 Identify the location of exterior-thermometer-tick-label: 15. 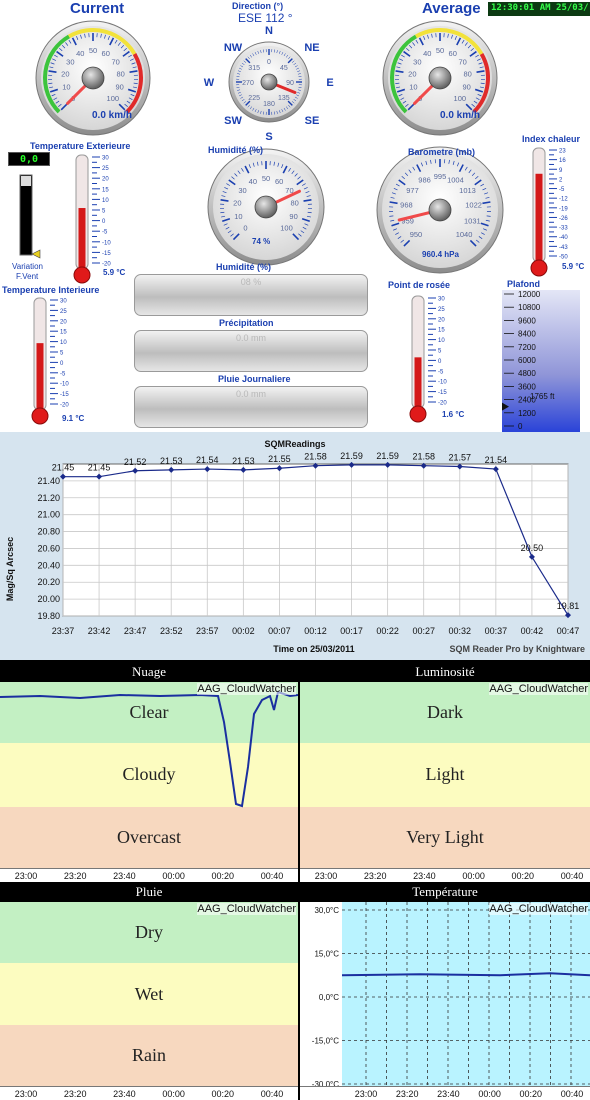
(105, 190).